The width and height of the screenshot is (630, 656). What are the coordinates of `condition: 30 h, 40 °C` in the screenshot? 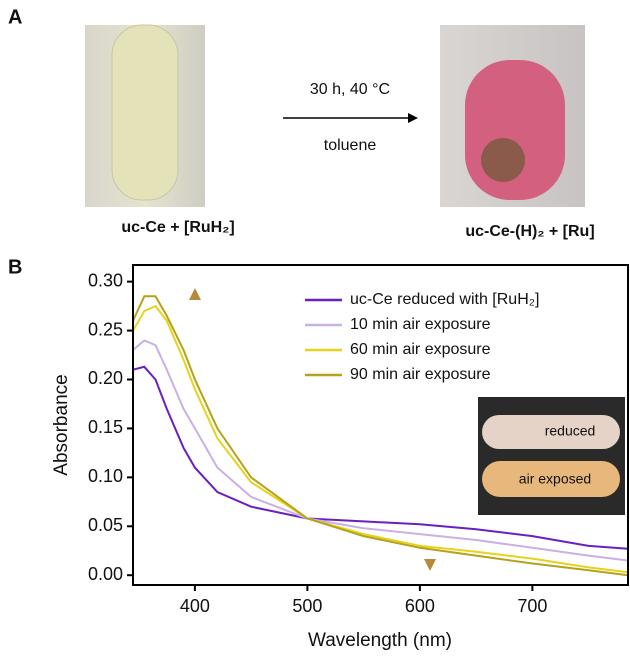 It's located at (350, 89).